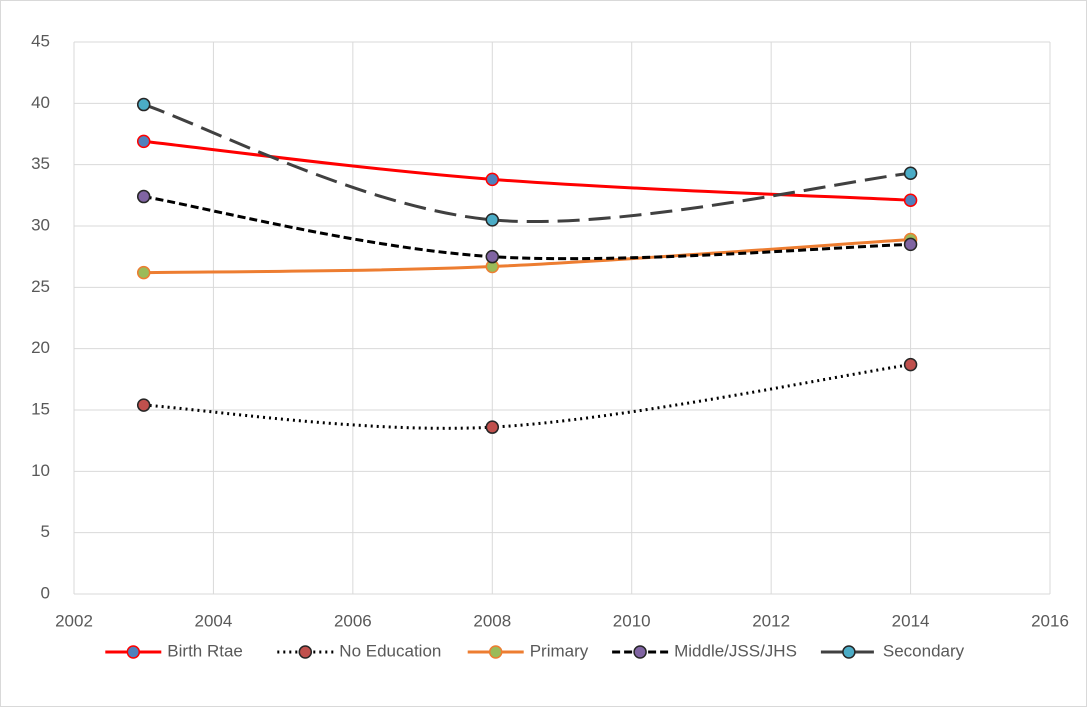 The image size is (1089, 714). Describe the element at coordinates (45, 592) in the screenshot. I see `y-tick-label: 0` at that location.